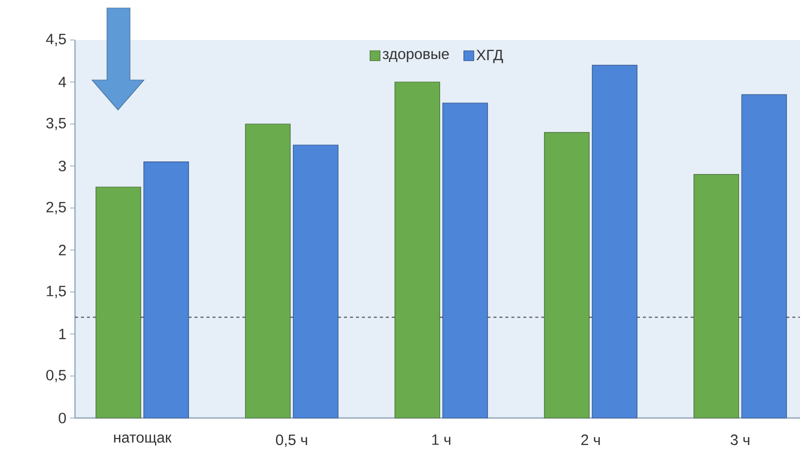 This screenshot has width=804, height=466. Describe the element at coordinates (56, 40) in the screenshot. I see `y-tick-label: 4,5` at that location.